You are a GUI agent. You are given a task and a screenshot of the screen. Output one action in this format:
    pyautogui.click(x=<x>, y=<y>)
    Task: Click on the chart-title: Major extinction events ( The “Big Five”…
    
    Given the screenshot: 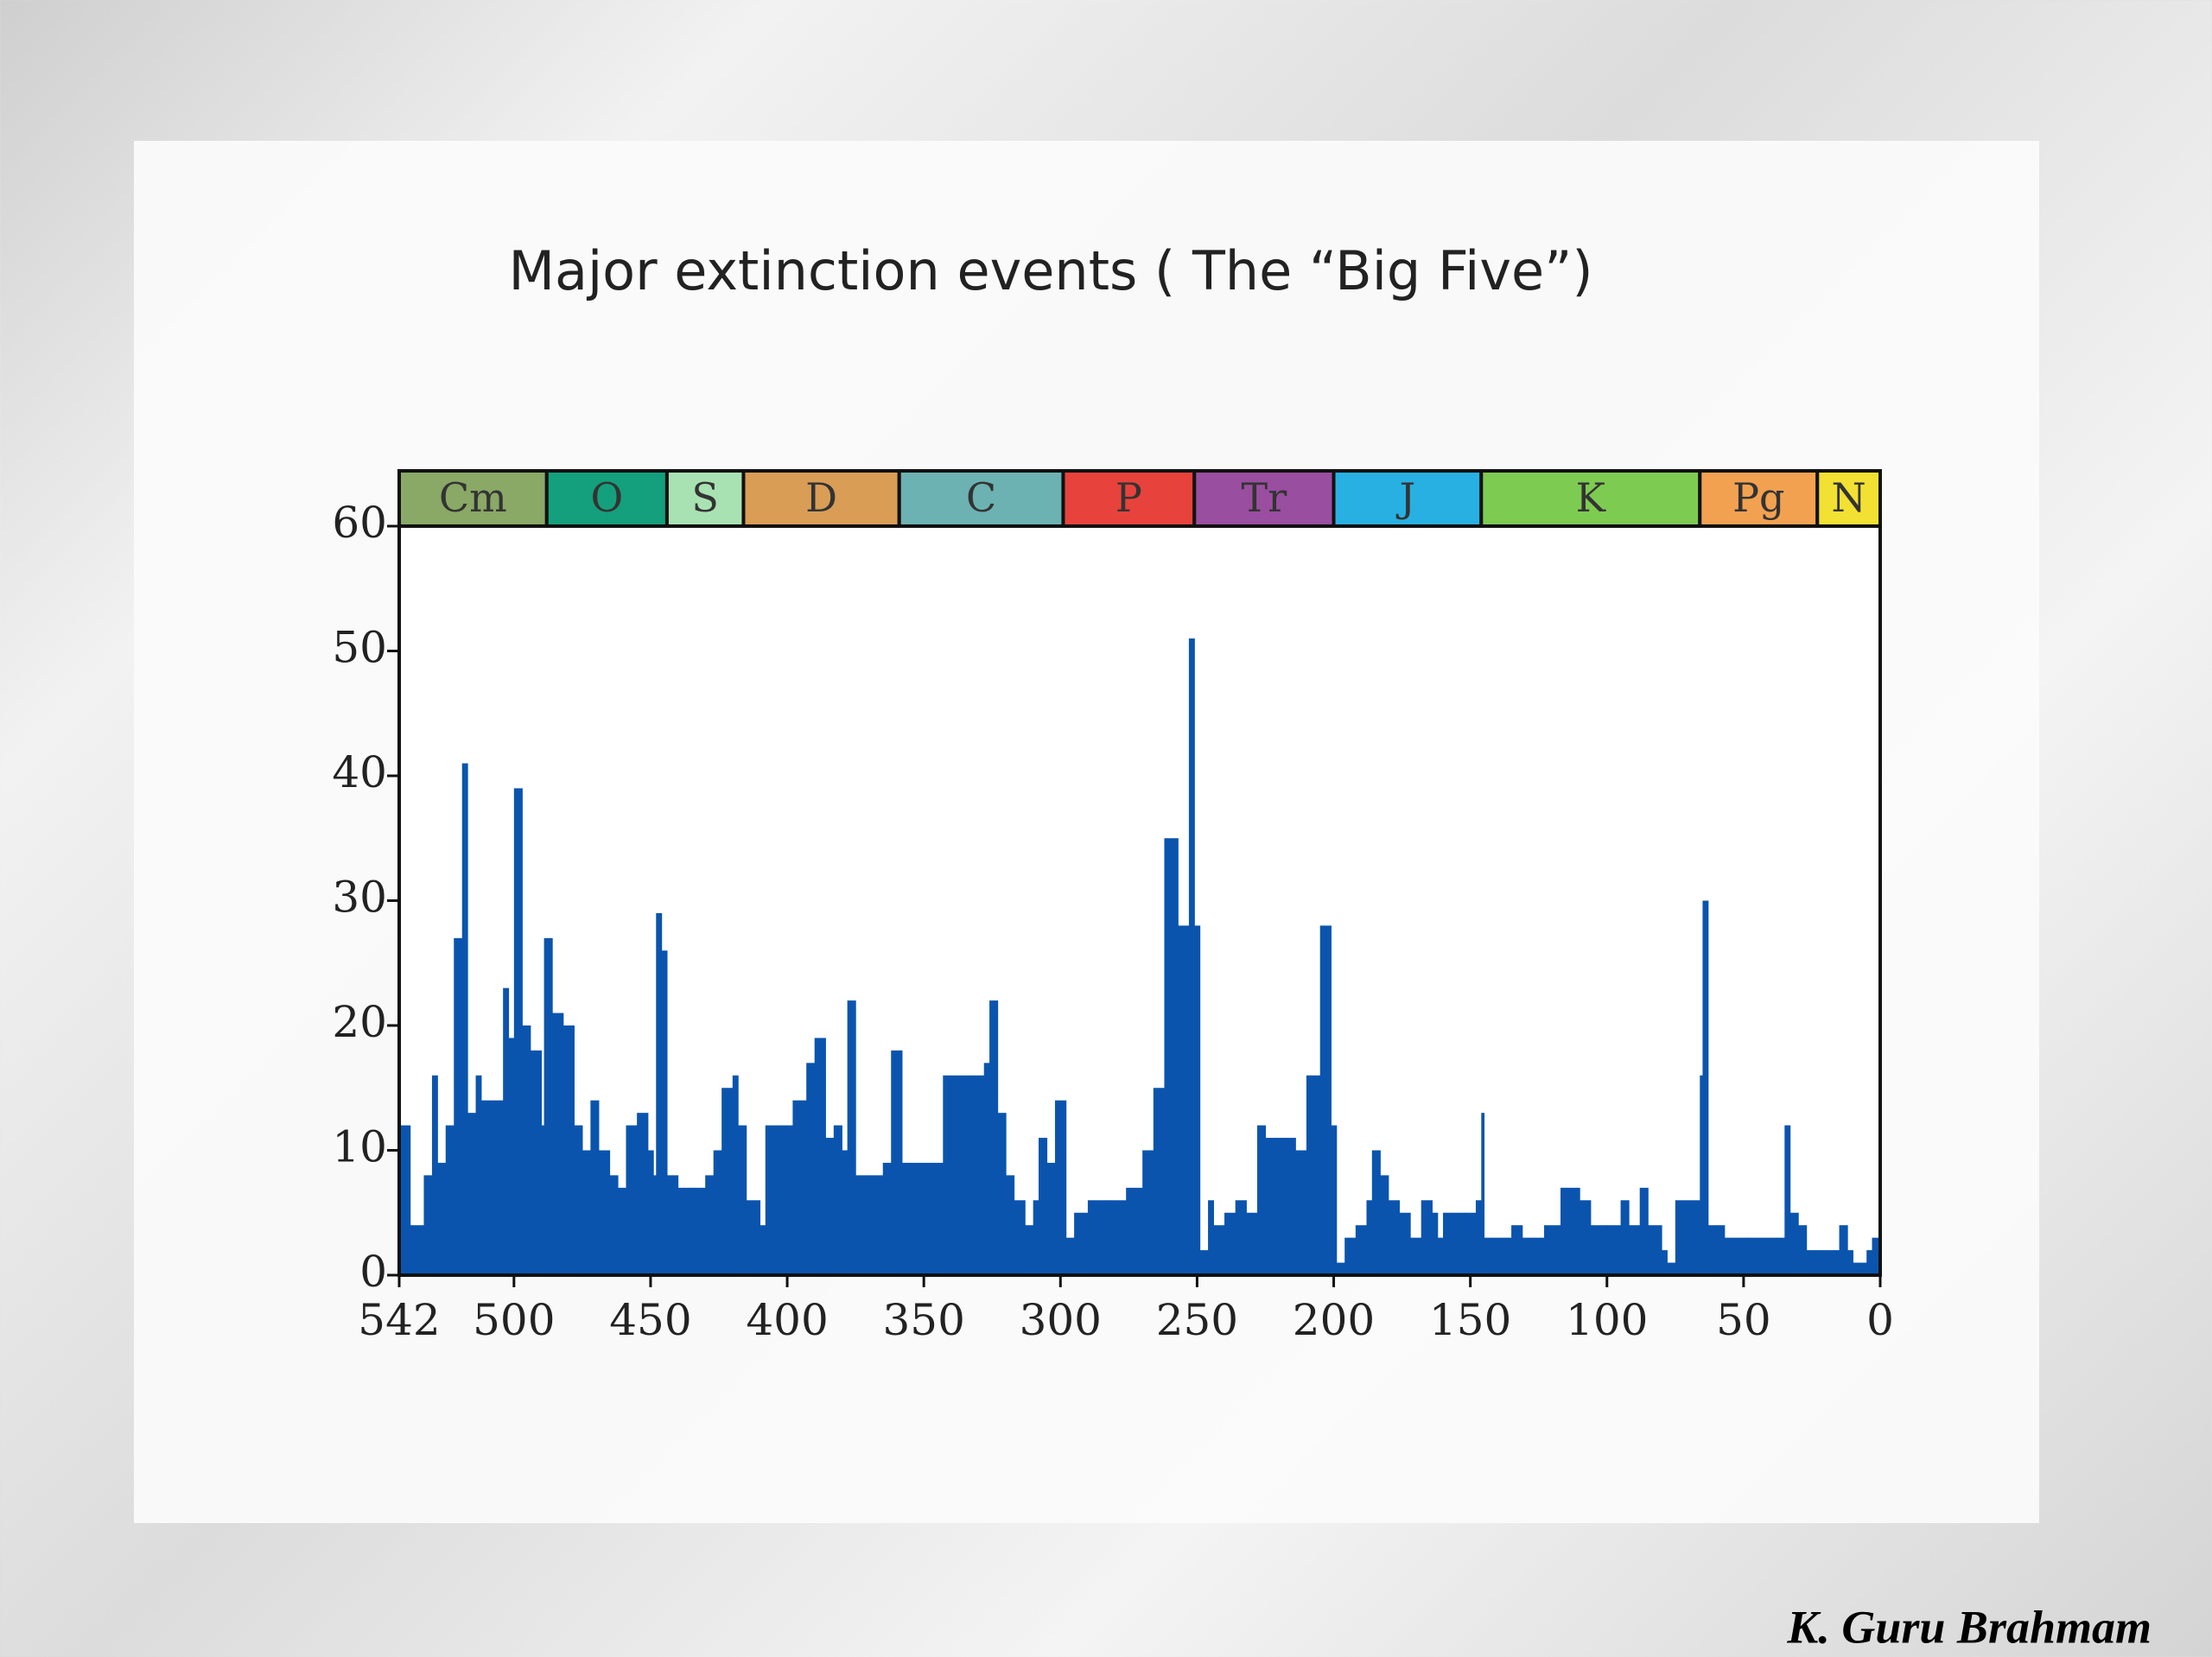 What is the action you would take?
    pyautogui.click(x=1050, y=270)
    